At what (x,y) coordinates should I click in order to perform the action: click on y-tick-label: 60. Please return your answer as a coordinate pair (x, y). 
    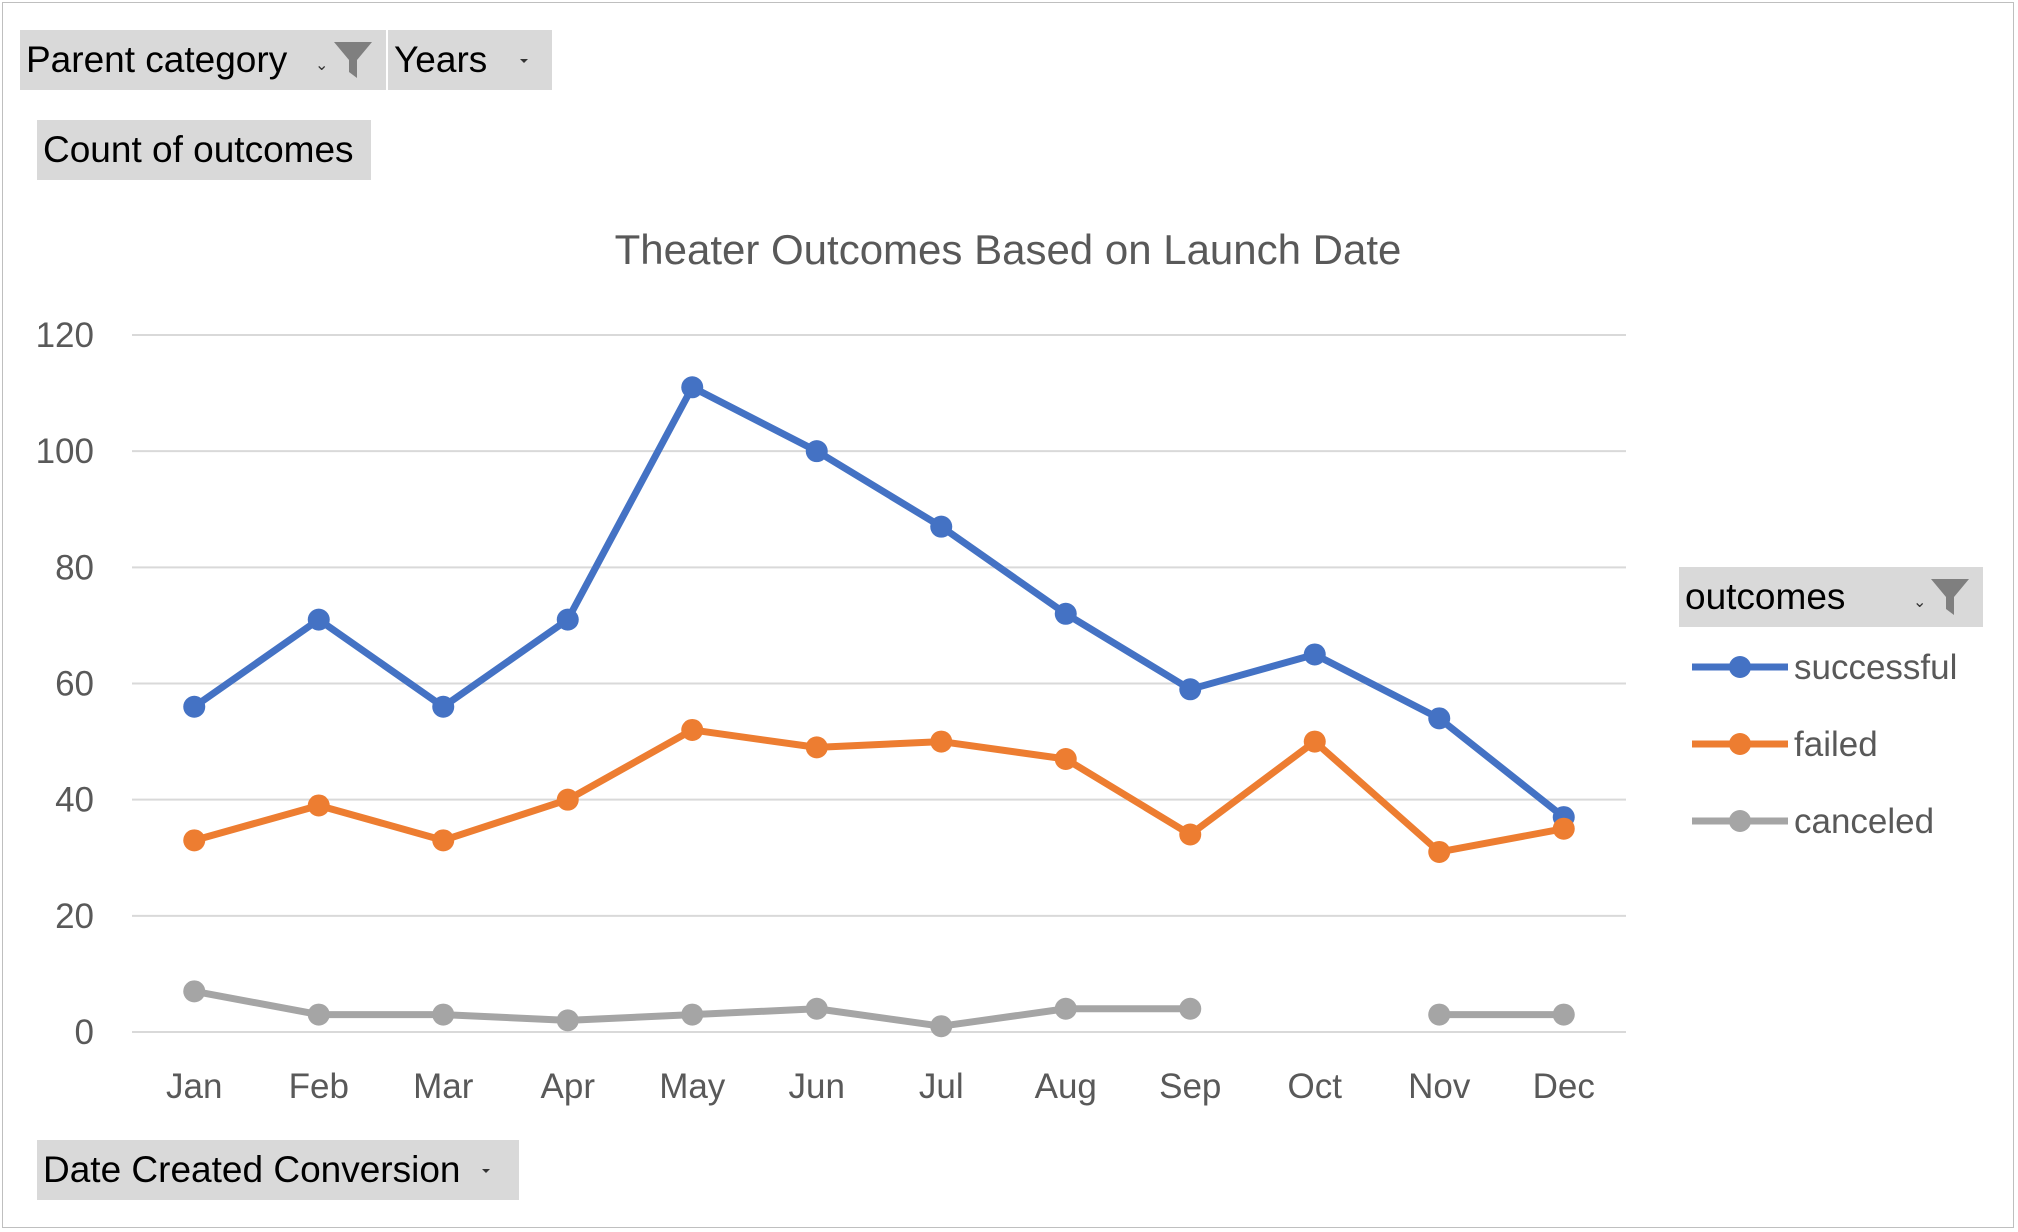
    Looking at the image, I should click on (74, 684).